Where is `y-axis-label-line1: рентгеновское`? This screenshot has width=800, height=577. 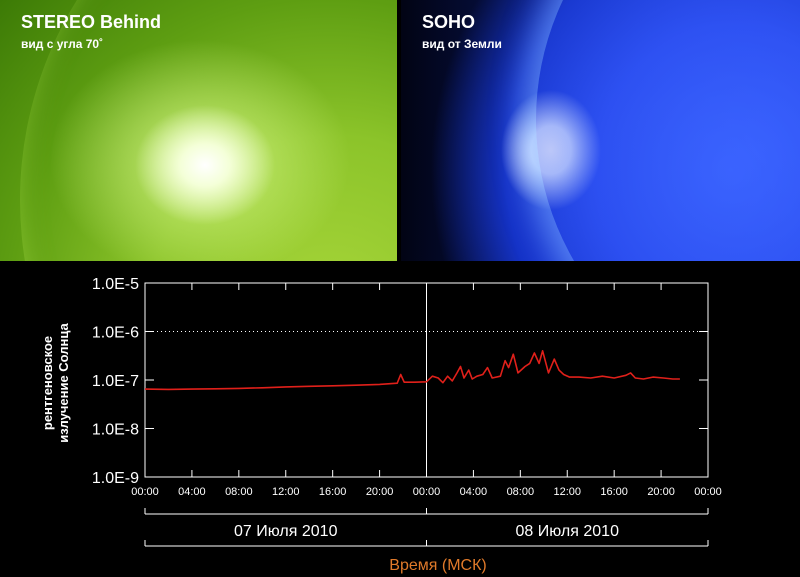
y-axis-label-line1: рентгеновское is located at coordinates (47, 383).